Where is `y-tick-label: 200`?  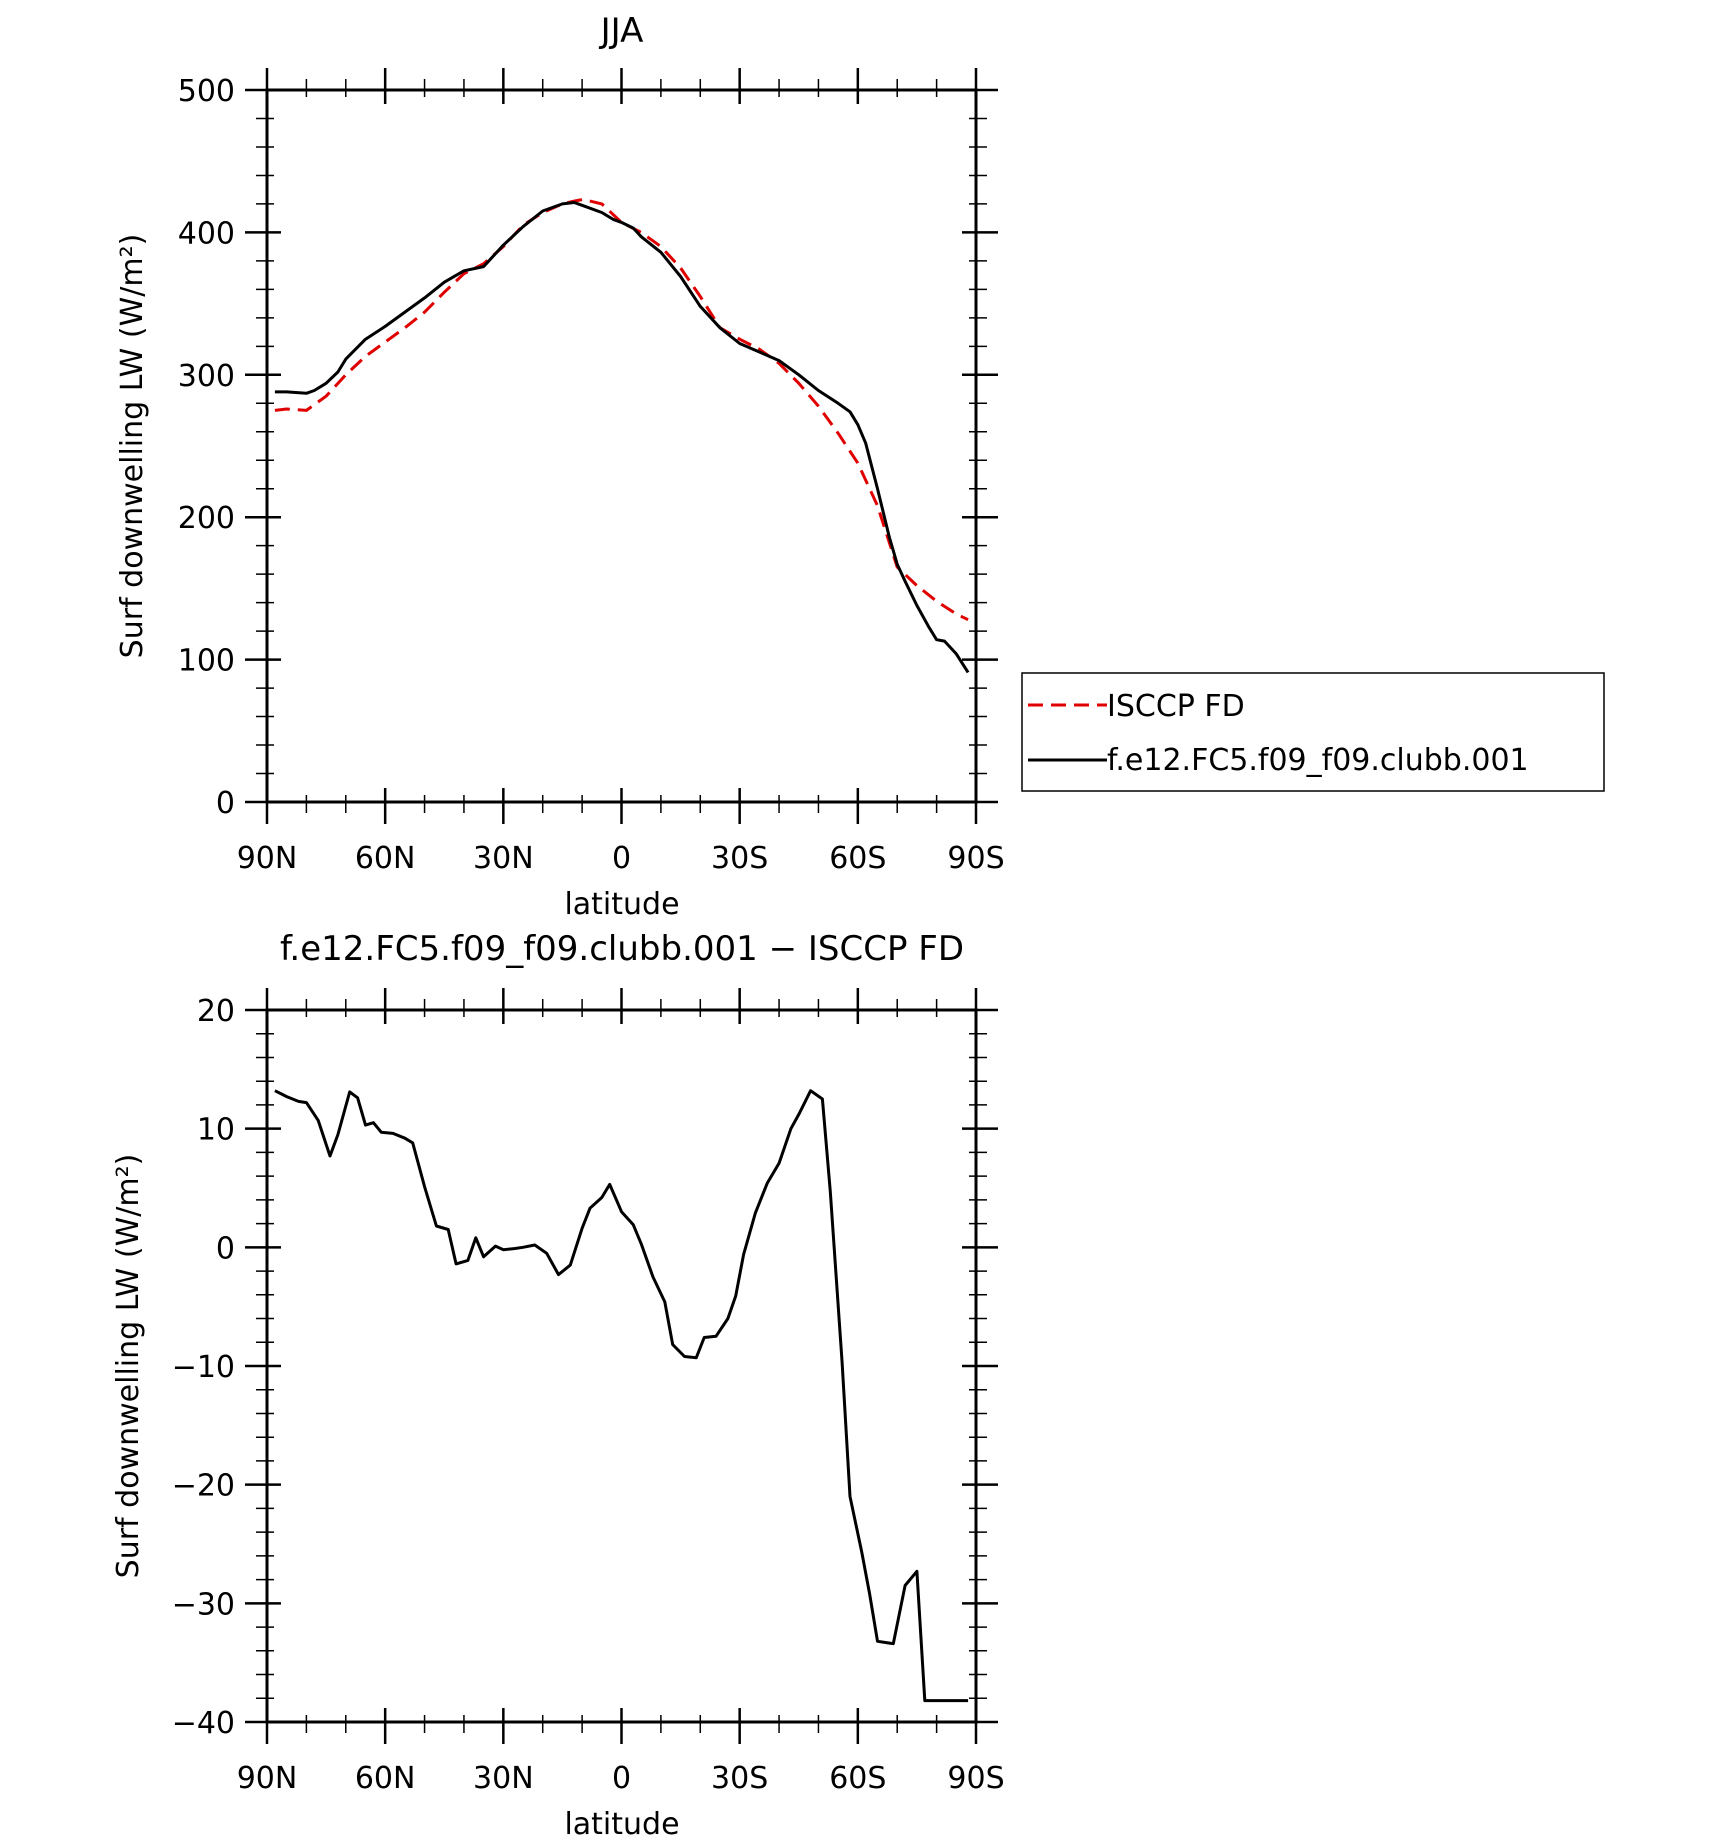 y-tick-label: 200 is located at coordinates (206, 518).